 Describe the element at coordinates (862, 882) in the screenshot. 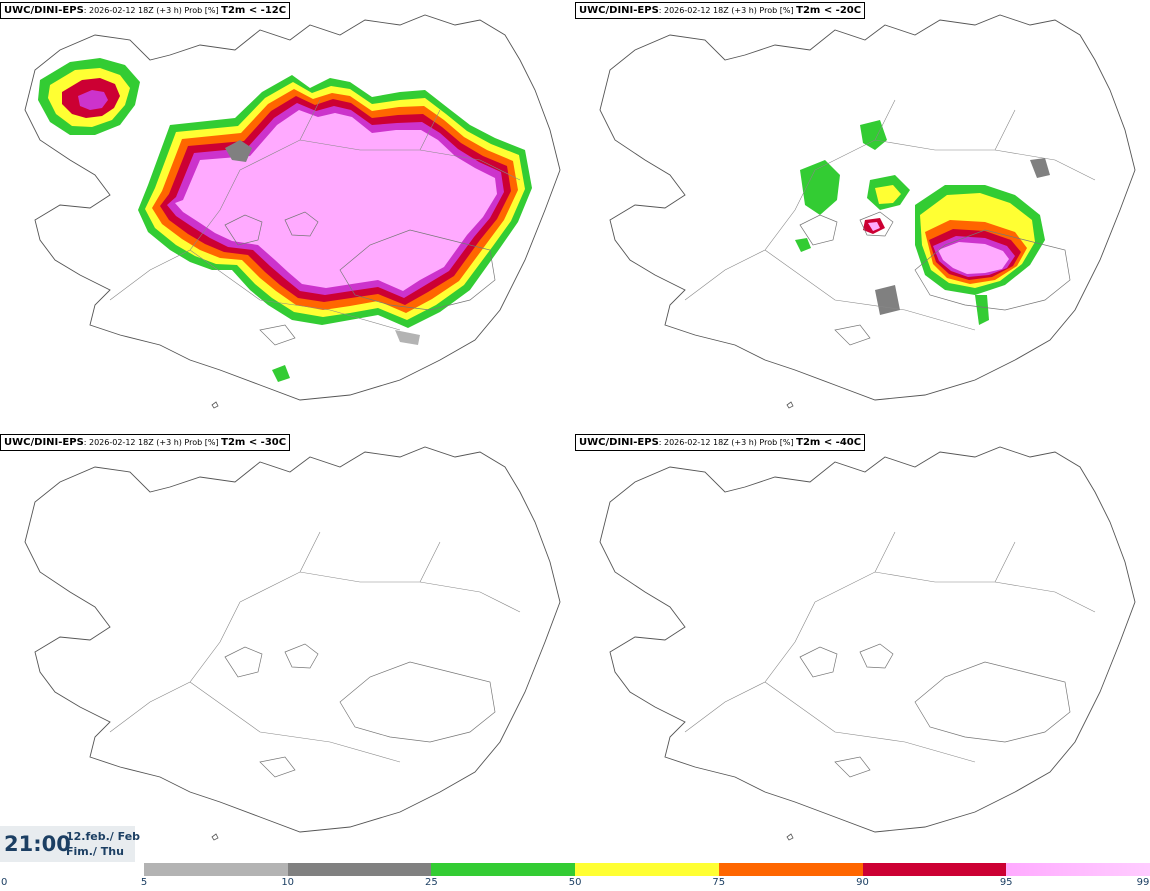

I see `color-scale-tick-label: 90` at that location.